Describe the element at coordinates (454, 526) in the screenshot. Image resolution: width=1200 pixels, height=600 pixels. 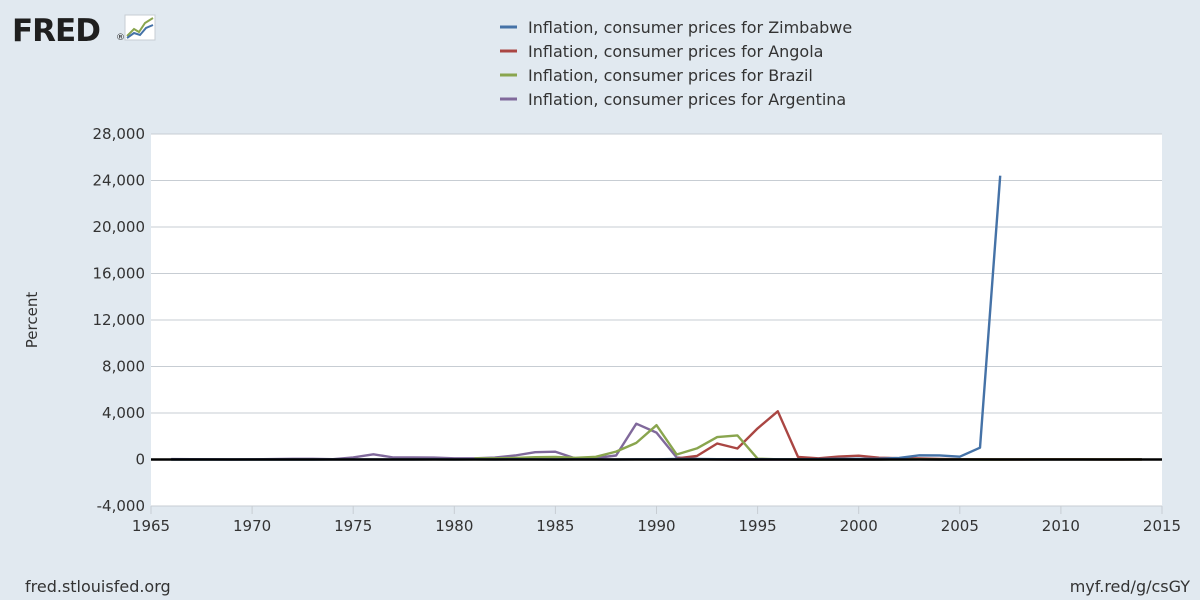
I see `x-tick-label: 1980` at that location.